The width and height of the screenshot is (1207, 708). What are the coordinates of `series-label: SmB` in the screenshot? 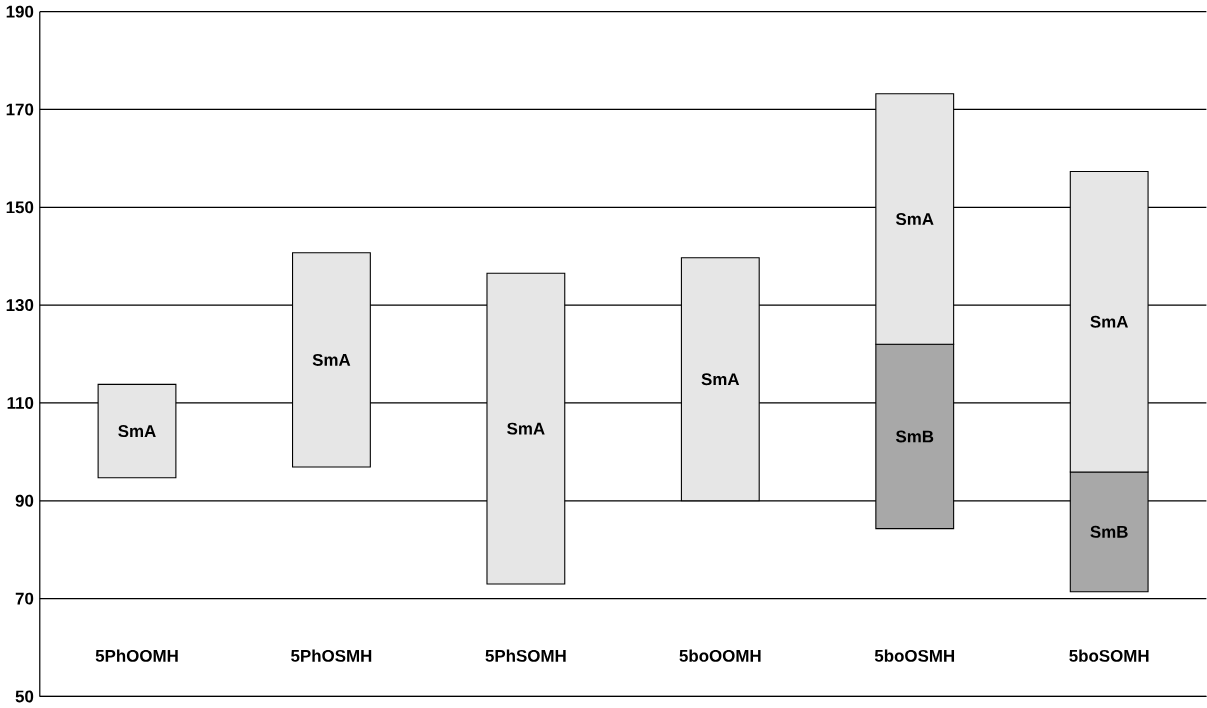 It's located at (914, 436).